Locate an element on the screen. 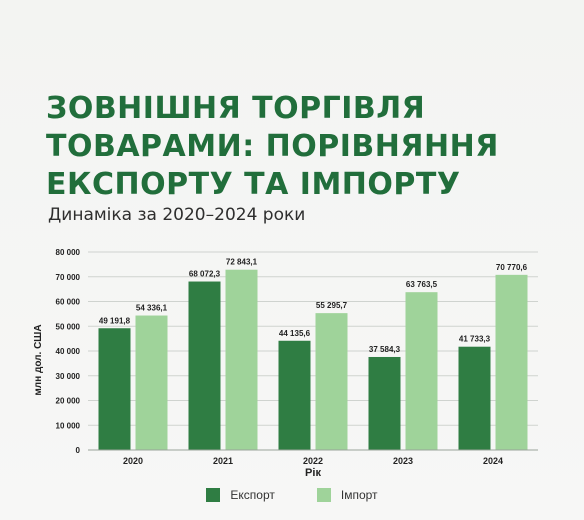 The height and width of the screenshot is (520, 584). bar-import-2020 is located at coordinates (151, 382).